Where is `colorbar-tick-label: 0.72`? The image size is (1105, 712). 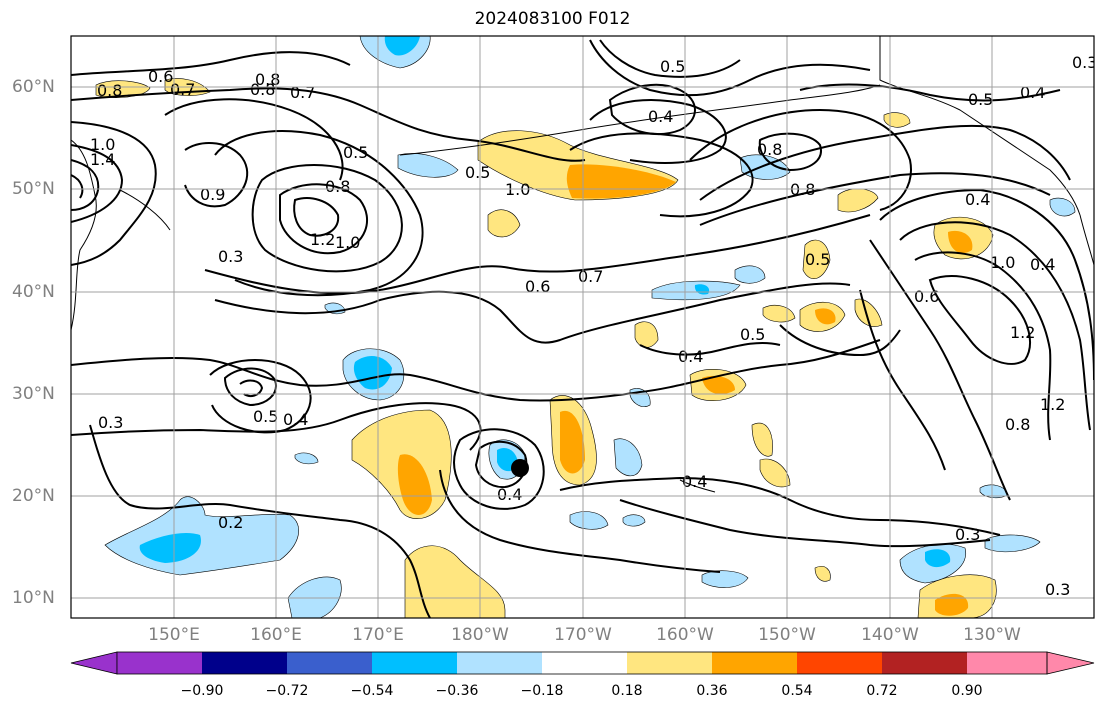 colorbar-tick-label: 0.72 is located at coordinates (882, 691).